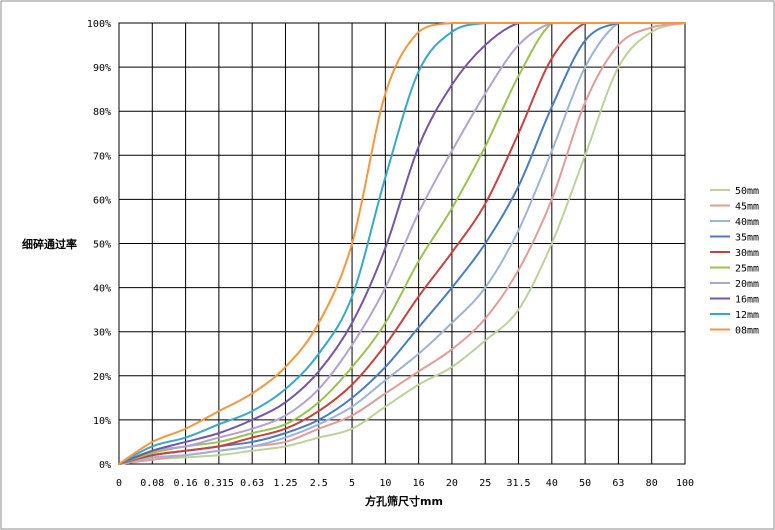  Describe the element at coordinates (747, 253) in the screenshot. I see `legend-label-30mm: 30mm` at that location.